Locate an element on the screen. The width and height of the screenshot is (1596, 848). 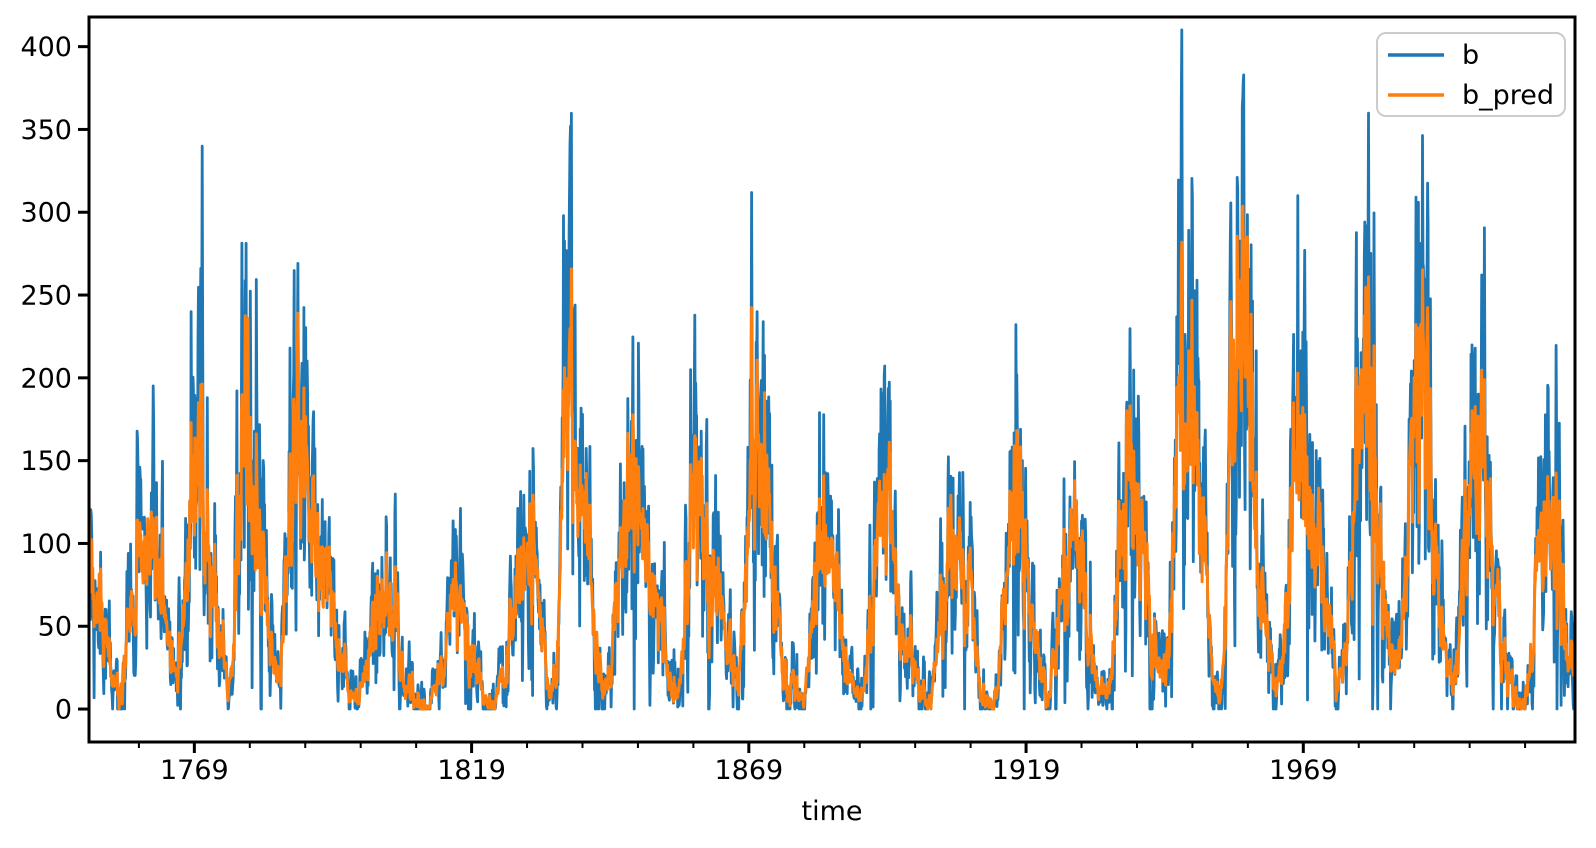
legend-label-b: b is located at coordinates (1470, 55).